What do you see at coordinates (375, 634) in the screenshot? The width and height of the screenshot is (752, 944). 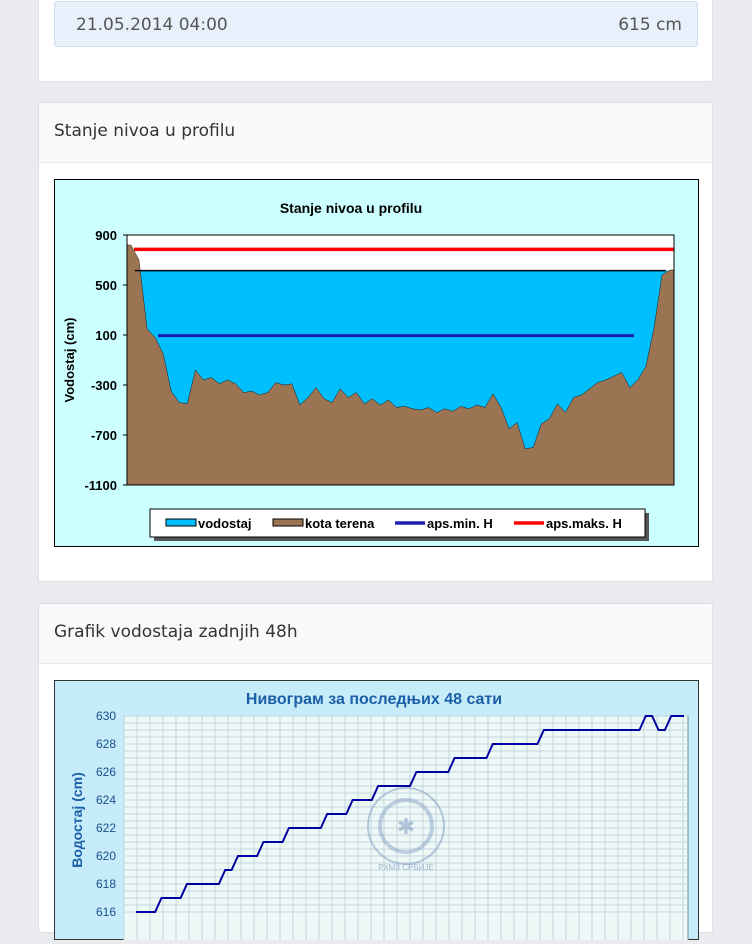 I see `graph-card-header: Grafik vodostaja zadnjih 48h` at bounding box center [375, 634].